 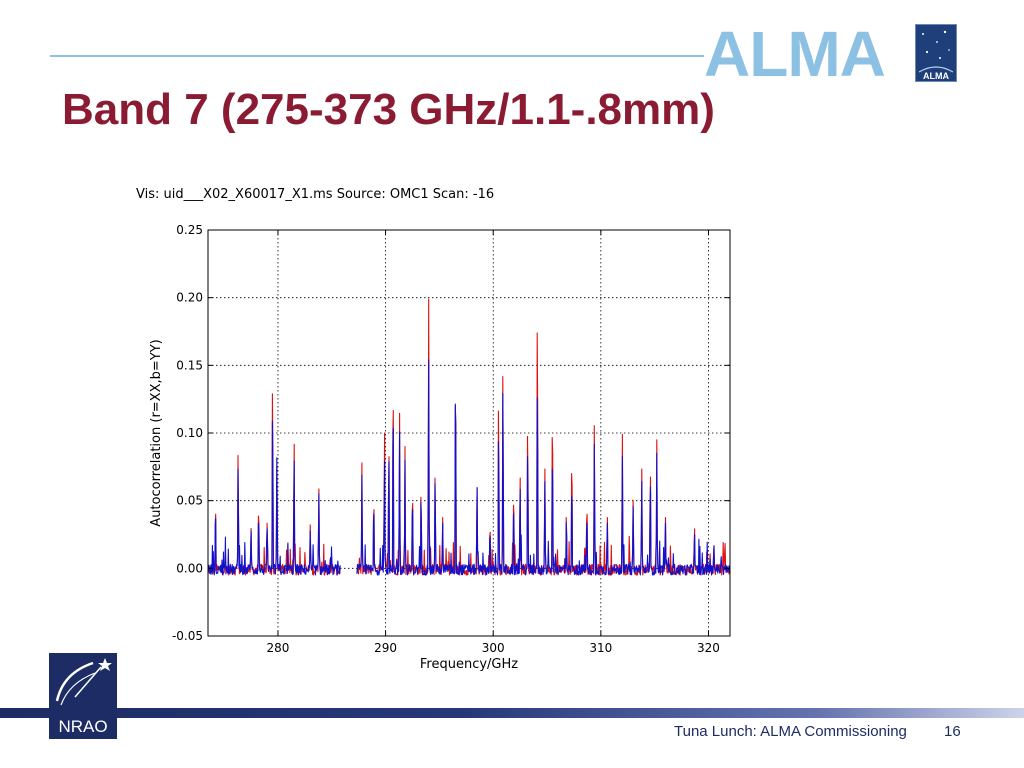 What do you see at coordinates (708, 648) in the screenshot?
I see `x-tick-label: 320` at bounding box center [708, 648].